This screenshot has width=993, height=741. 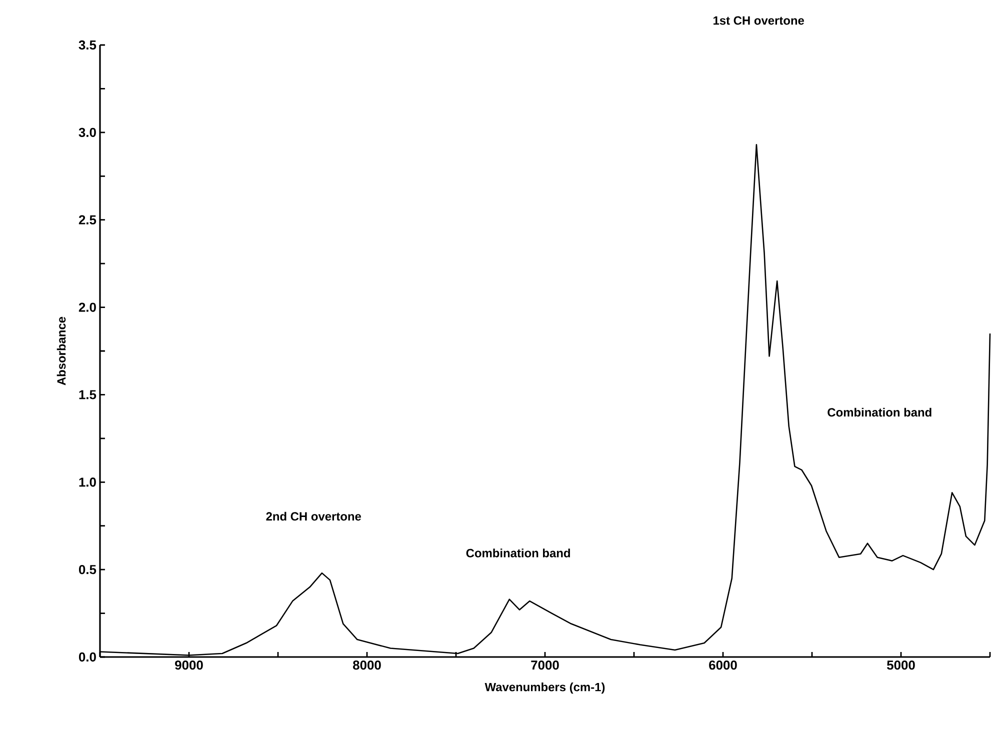 What do you see at coordinates (759, 20) in the screenshot?
I see `text: 1st CH overtone` at bounding box center [759, 20].